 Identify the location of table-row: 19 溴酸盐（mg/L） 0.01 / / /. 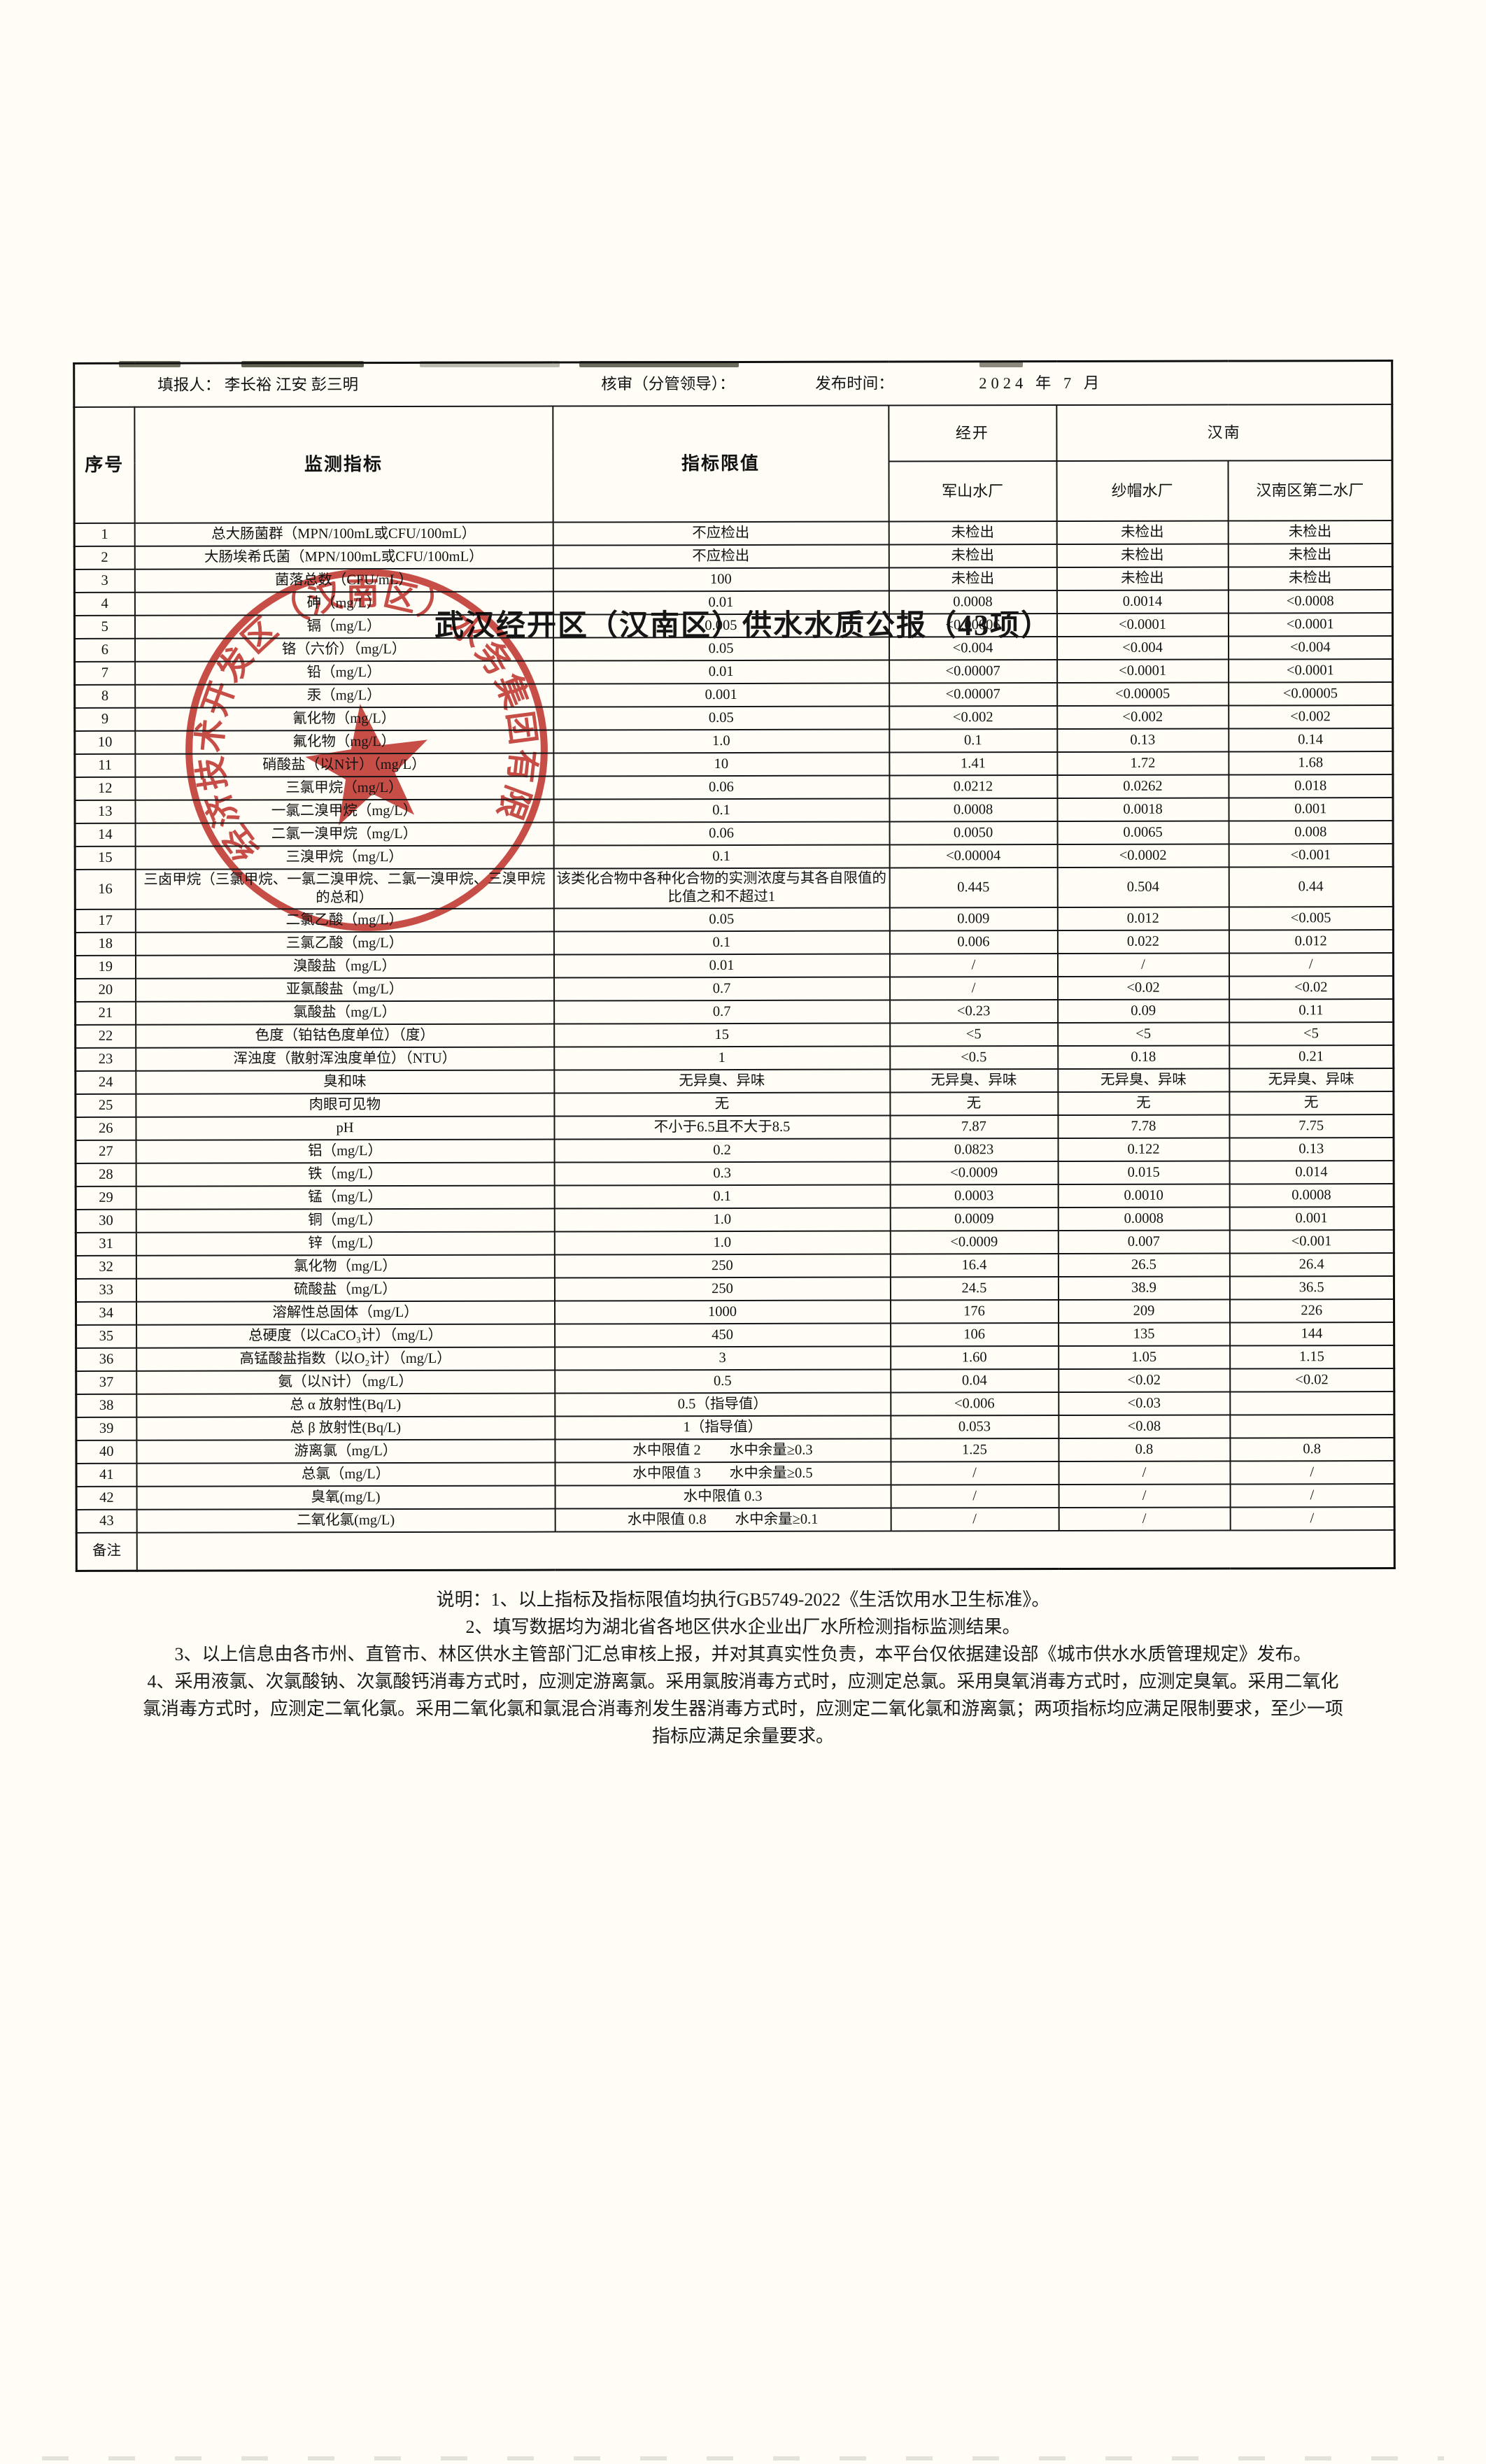
(734, 966).